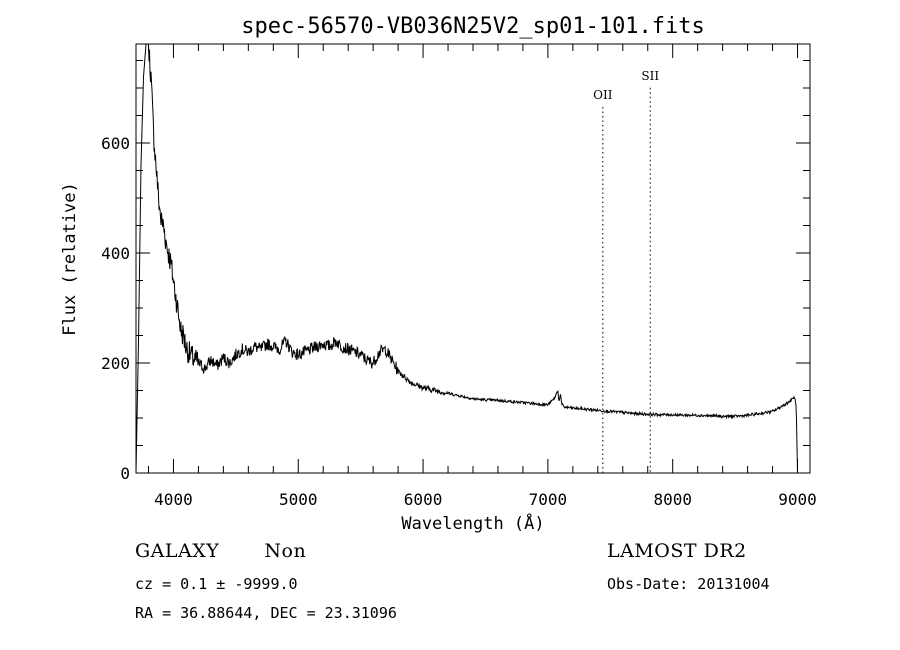 The height and width of the screenshot is (650, 900). I want to click on coordinates-info: RA = 36.88644, DEC = 23.31096, so click(266, 613).